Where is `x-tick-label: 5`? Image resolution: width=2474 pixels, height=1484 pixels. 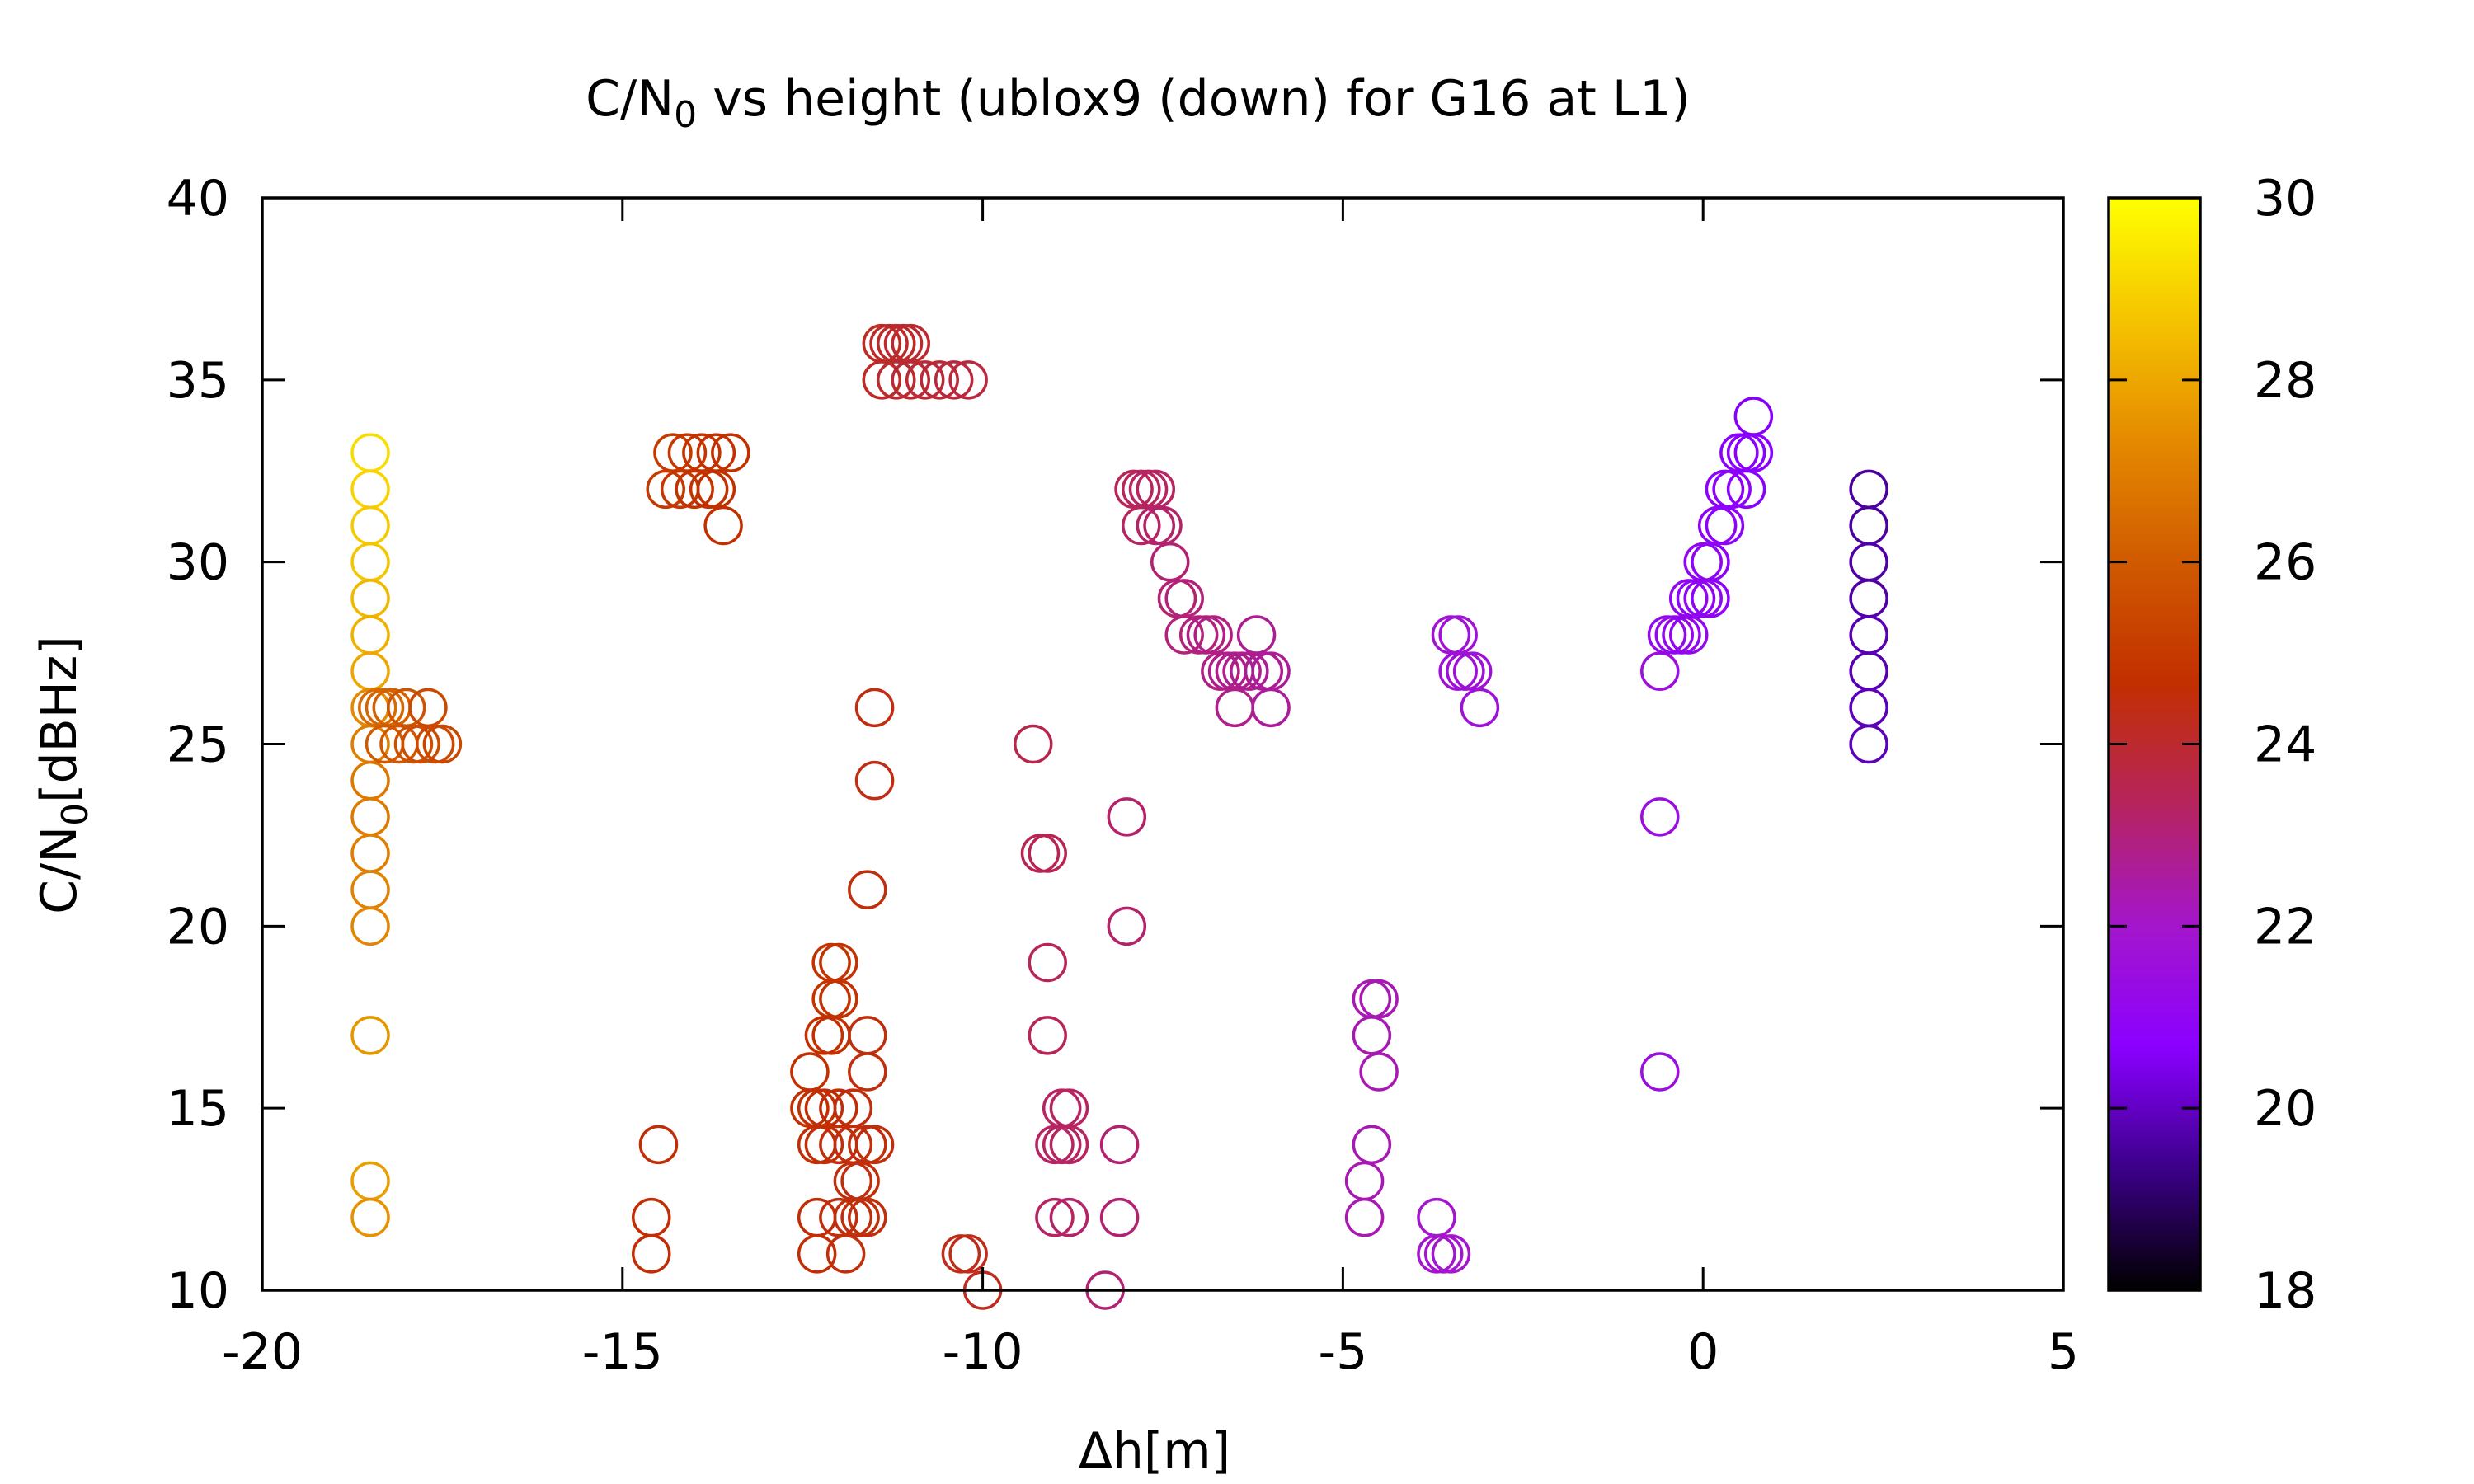
x-tick-label: 5 is located at coordinates (2063, 1352).